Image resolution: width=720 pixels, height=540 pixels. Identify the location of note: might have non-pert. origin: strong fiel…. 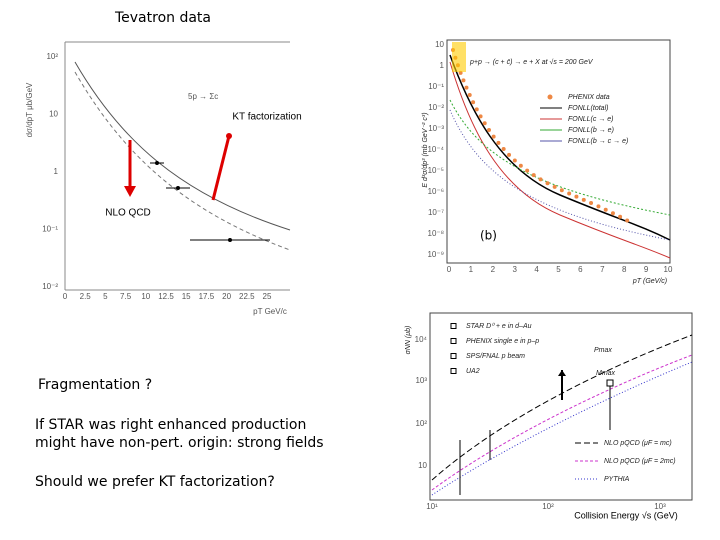
(179, 443).